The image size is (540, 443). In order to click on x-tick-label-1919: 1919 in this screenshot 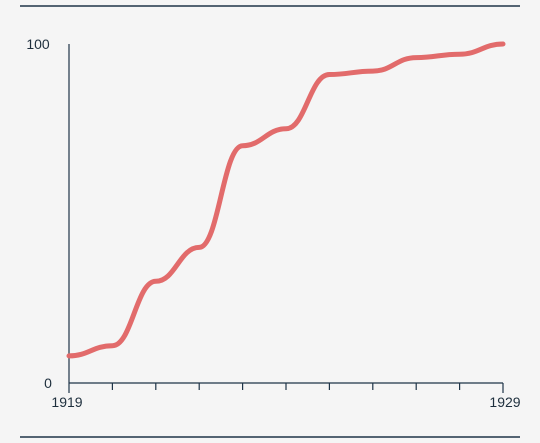, I will do `click(66, 402)`.